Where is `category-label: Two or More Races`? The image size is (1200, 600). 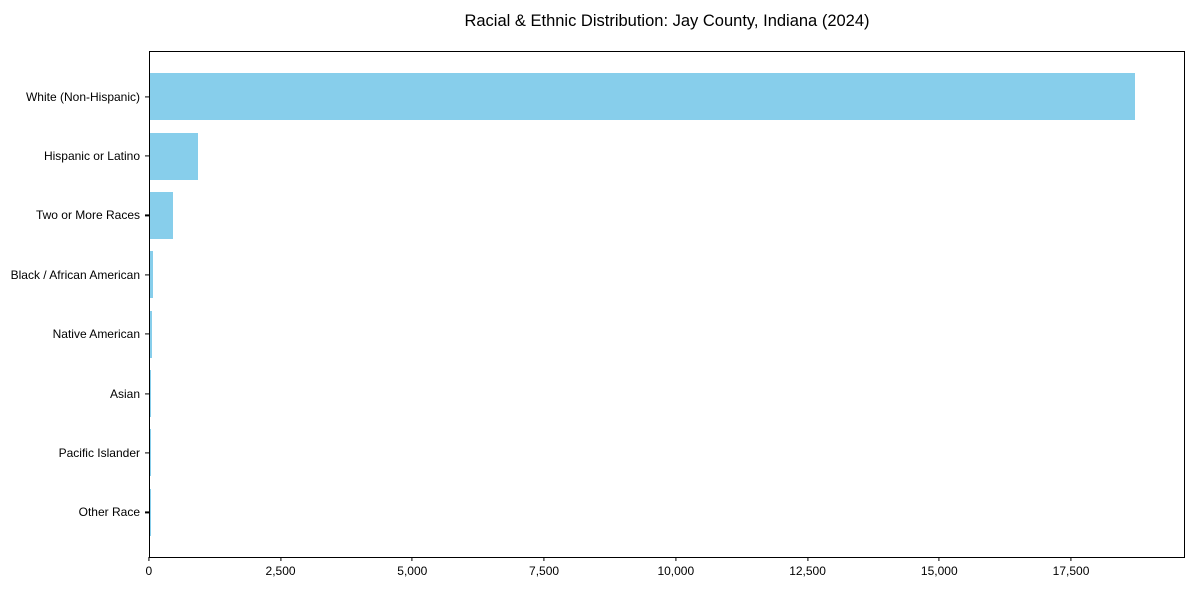
category-label: Two or More Races is located at coordinates (87, 215).